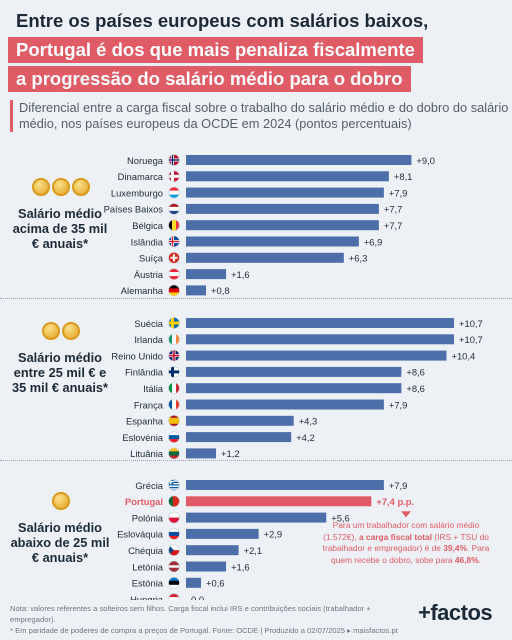  Describe the element at coordinates (174, 453) in the screenshot. I see `flag-lithuania-icon` at that location.